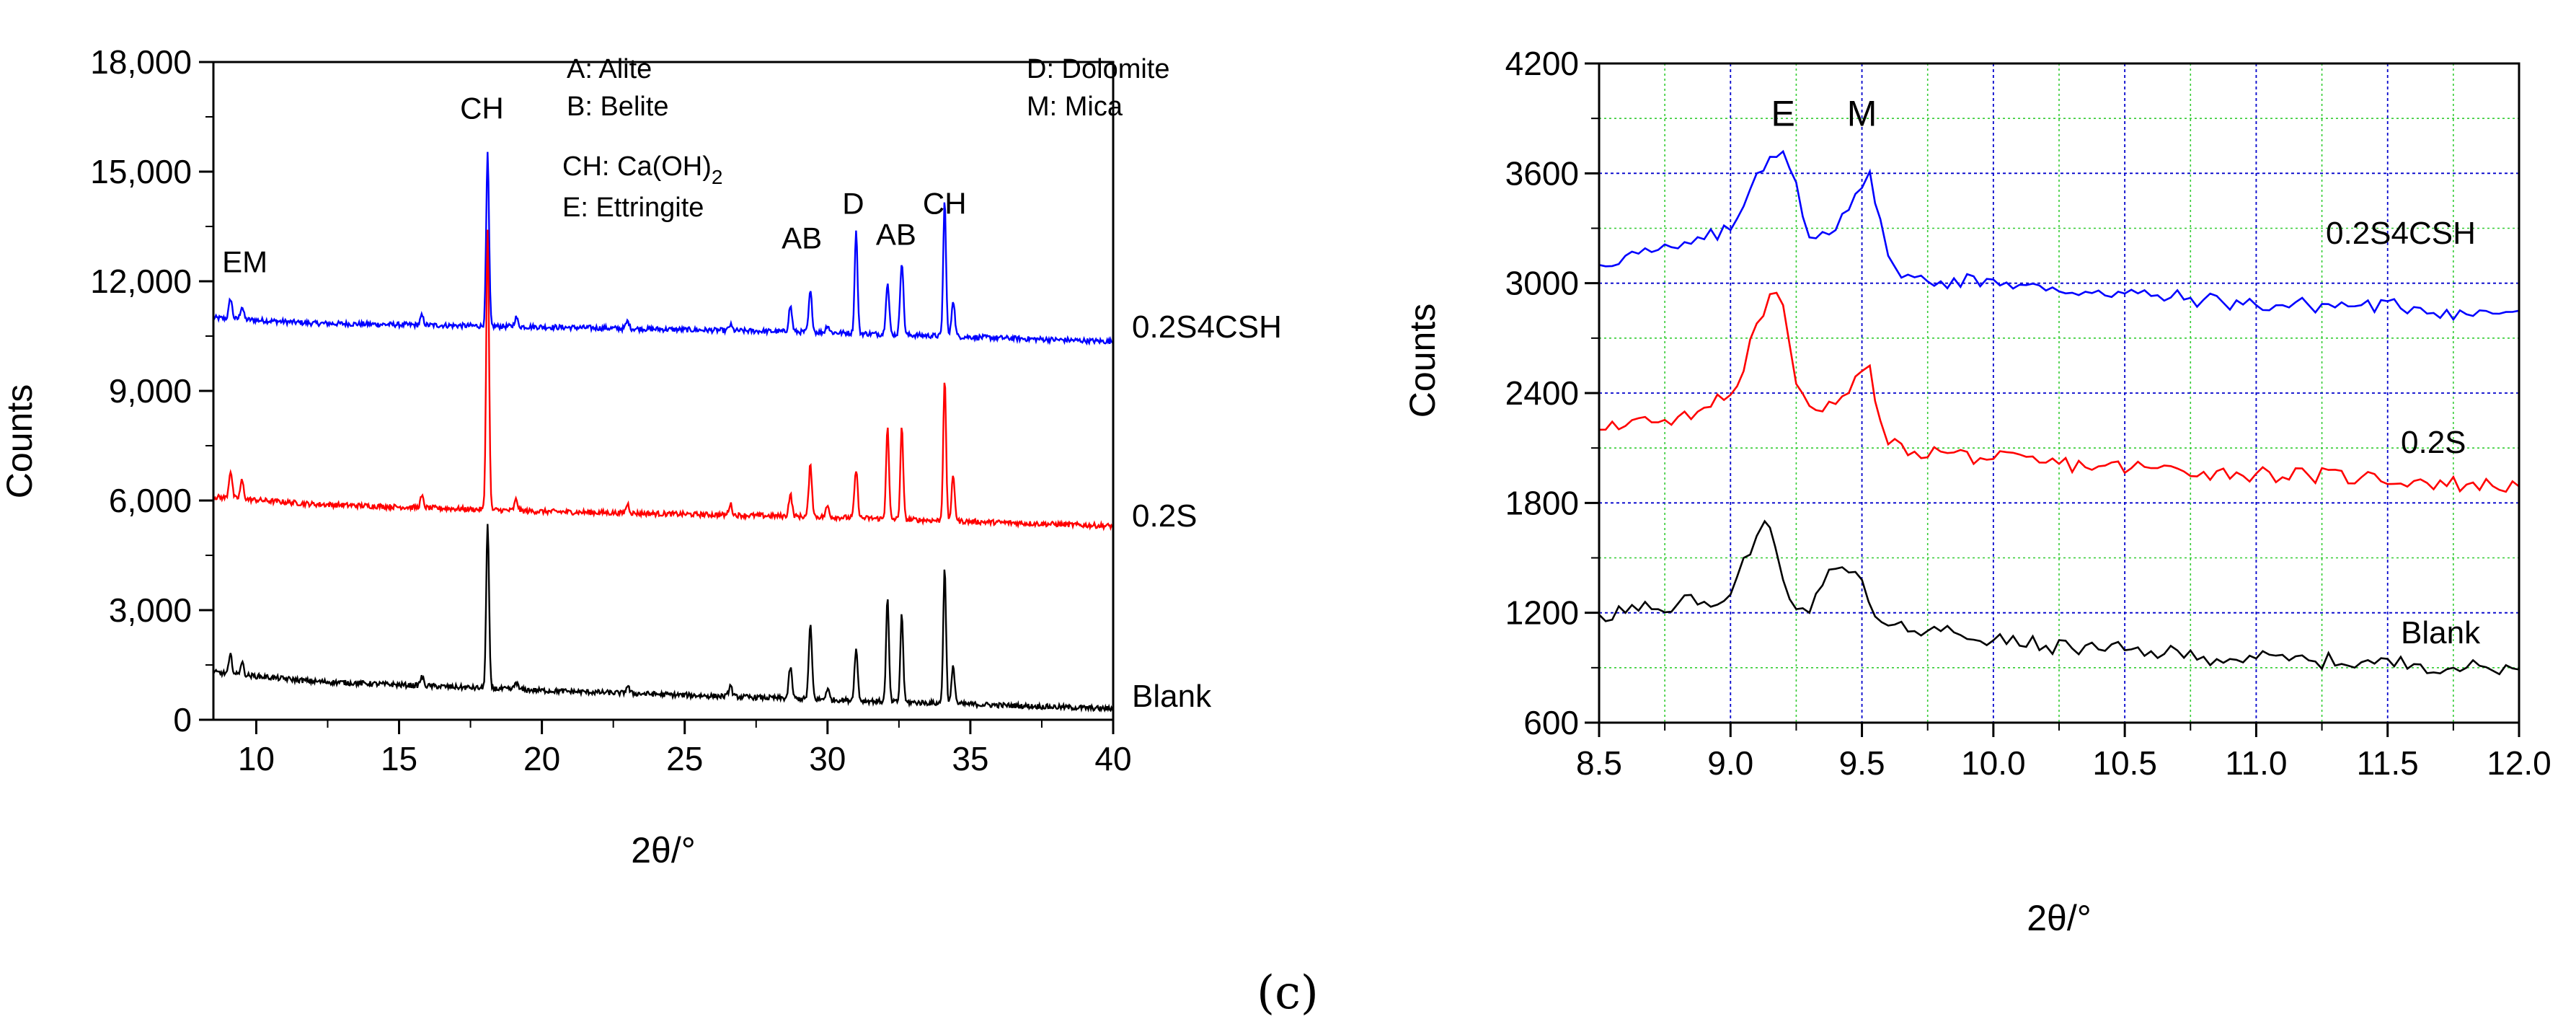 Image resolution: width=2576 pixels, height=1027 pixels. What do you see at coordinates (141, 62) in the screenshot?
I see `left-y-tick-label: 18,000` at bounding box center [141, 62].